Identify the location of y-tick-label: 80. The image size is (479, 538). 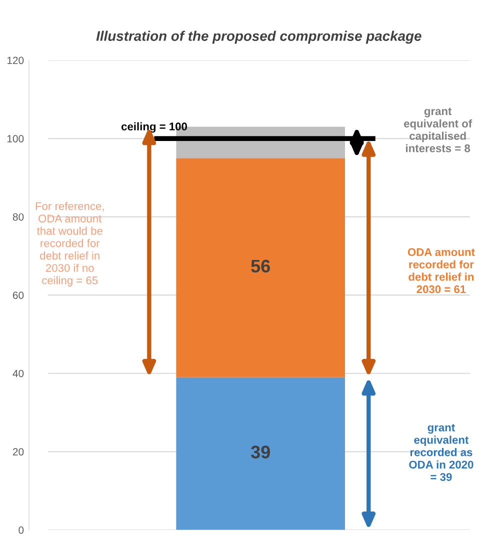
(18, 217).